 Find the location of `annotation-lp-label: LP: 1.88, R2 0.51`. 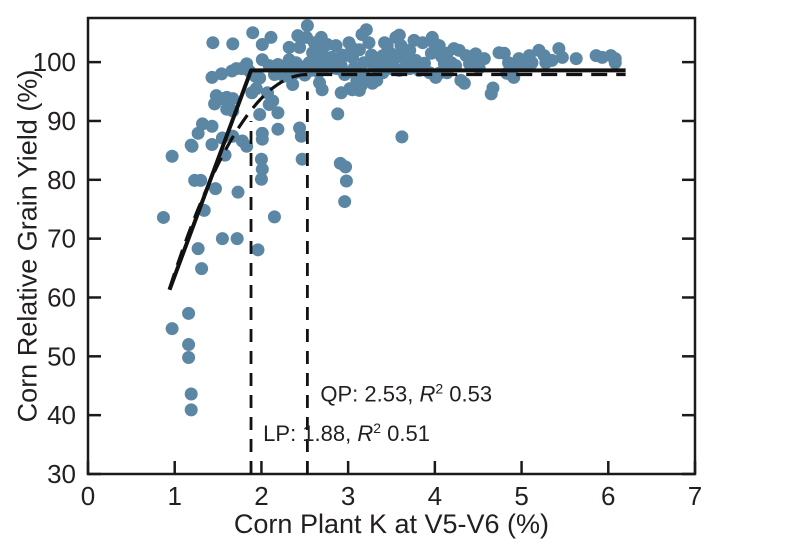

annotation-lp-label: LP: 1.88, R2 0.51 is located at coordinates (346, 433).